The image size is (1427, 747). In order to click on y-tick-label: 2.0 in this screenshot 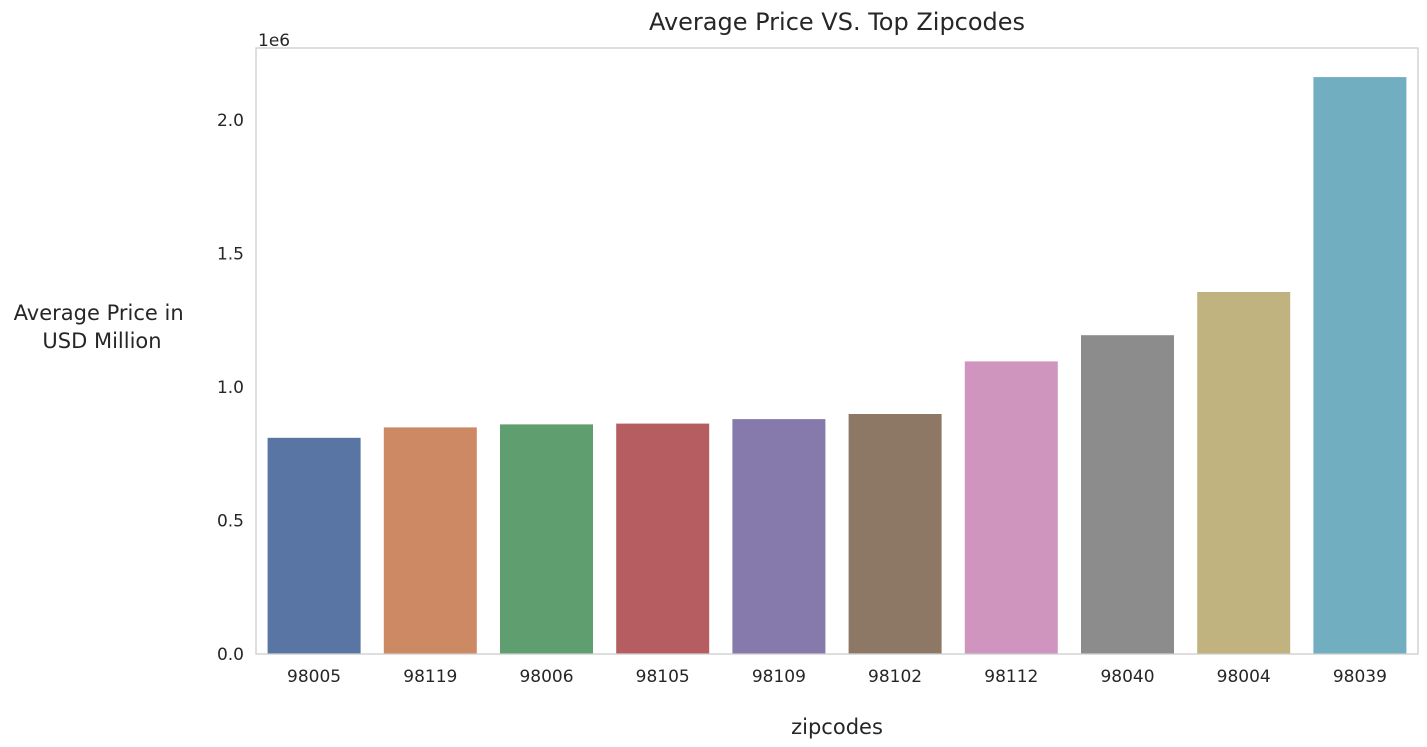, I will do `click(230, 121)`.